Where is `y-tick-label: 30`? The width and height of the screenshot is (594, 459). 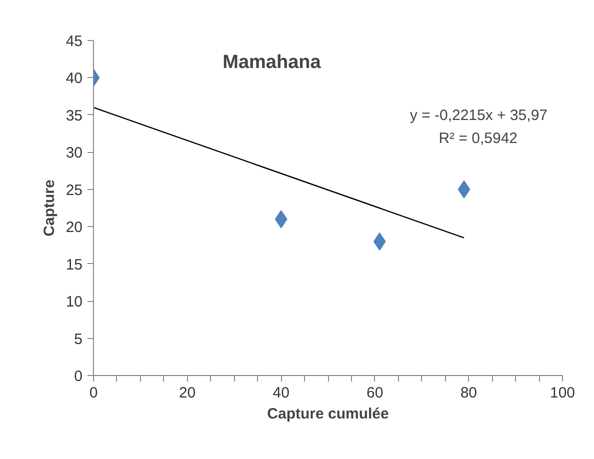 y-tick-label: 30 is located at coordinates (74, 153).